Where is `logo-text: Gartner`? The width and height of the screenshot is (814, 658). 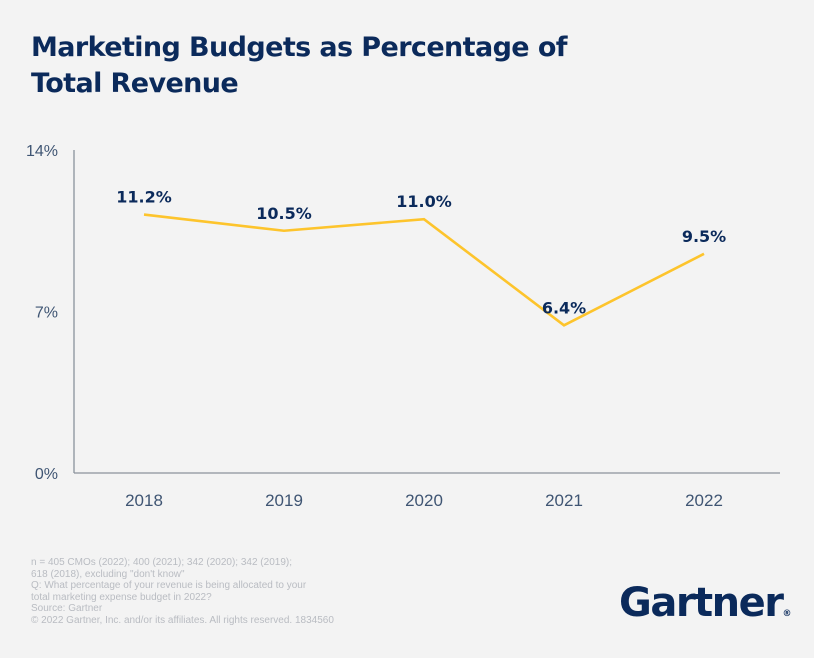 logo-text: Gartner is located at coordinates (701, 603).